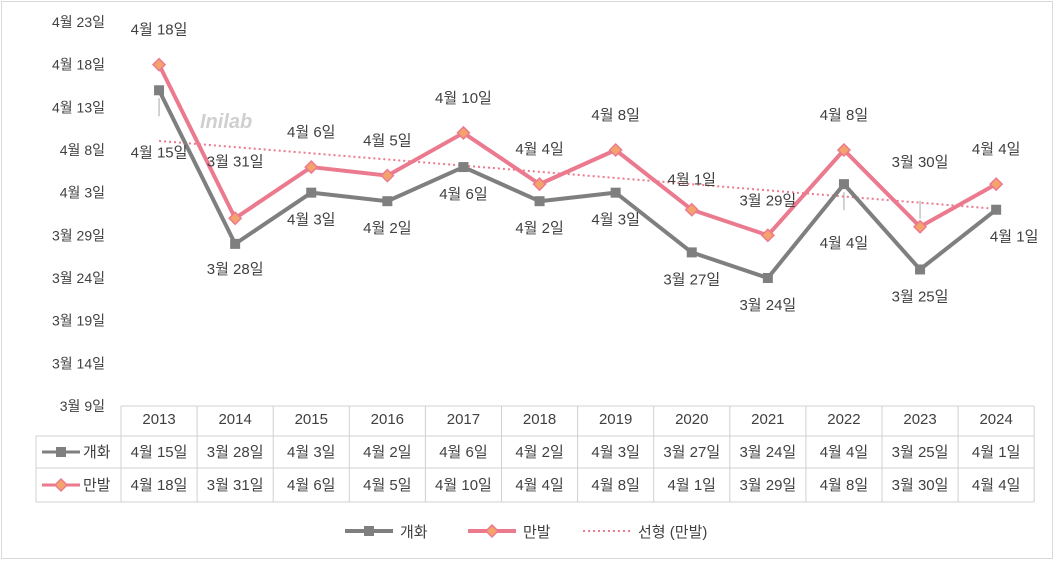  Describe the element at coordinates (311, 132) in the screenshot. I see `data-label-만발: 4월 6일` at that location.